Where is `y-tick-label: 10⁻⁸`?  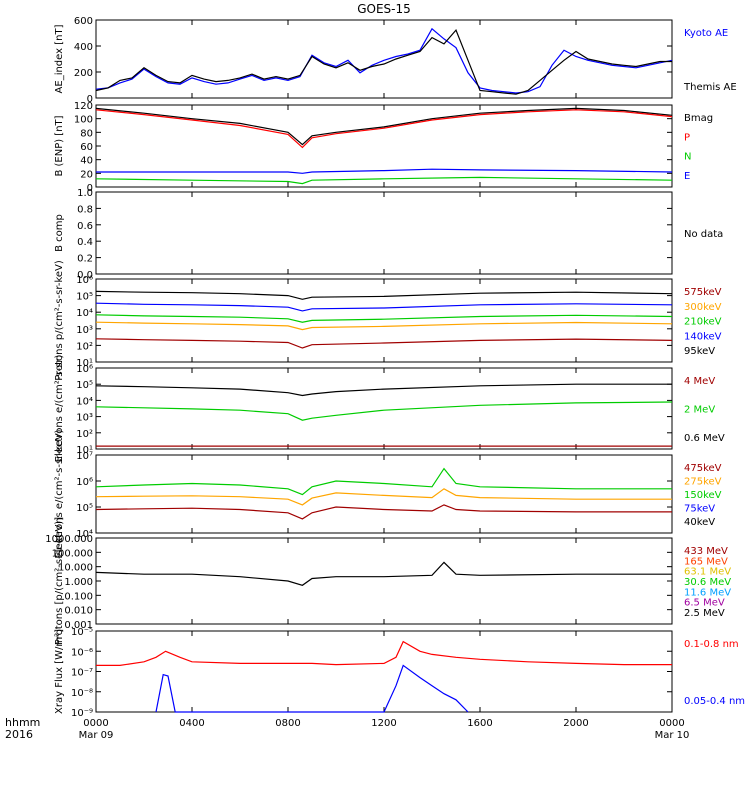 y-tick-label: 10⁻⁸ is located at coordinates (82, 693).